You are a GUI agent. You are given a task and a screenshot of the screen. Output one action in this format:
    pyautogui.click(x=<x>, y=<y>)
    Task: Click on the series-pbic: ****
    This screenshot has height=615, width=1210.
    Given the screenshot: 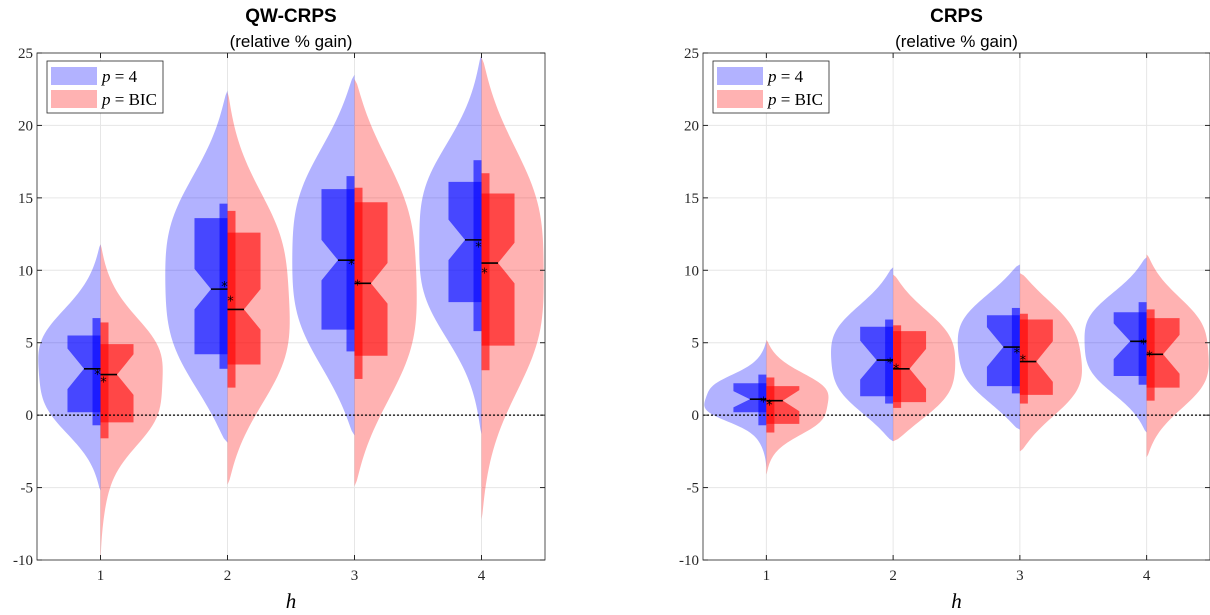 What is the action you would take?
    pyautogui.click(x=987, y=364)
    